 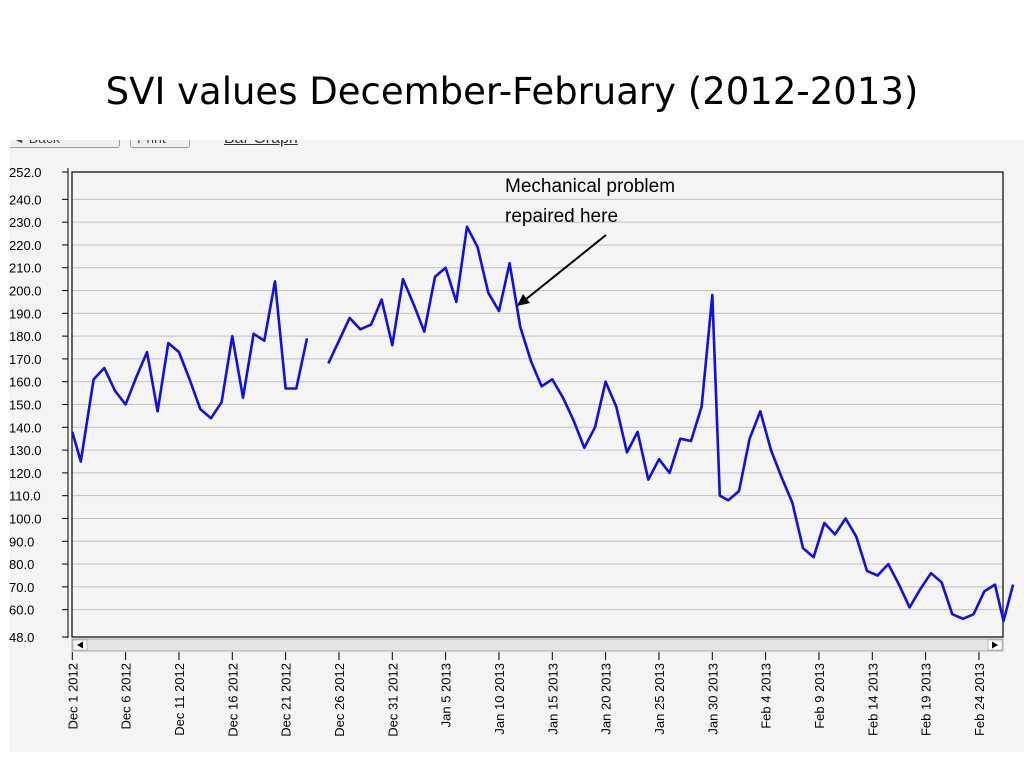 What do you see at coordinates (65, 144) in the screenshot?
I see `back-button: ◄ Back` at bounding box center [65, 144].